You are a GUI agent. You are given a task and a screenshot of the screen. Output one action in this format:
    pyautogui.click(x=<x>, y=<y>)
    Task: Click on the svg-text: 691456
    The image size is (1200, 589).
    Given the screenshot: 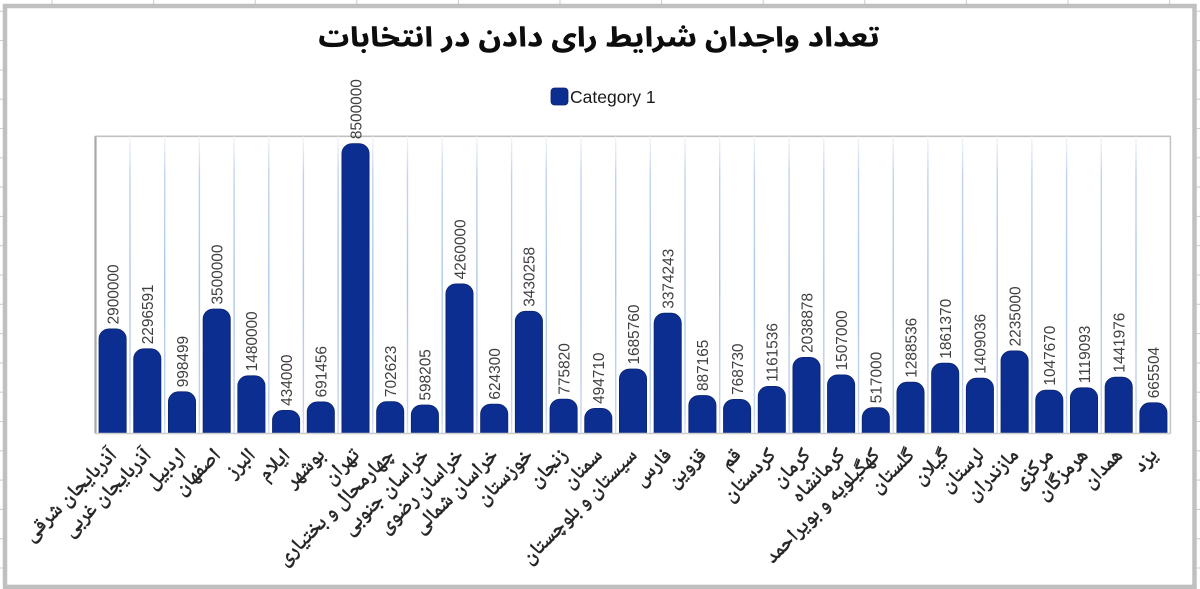 What is the action you would take?
    pyautogui.click(x=322, y=371)
    